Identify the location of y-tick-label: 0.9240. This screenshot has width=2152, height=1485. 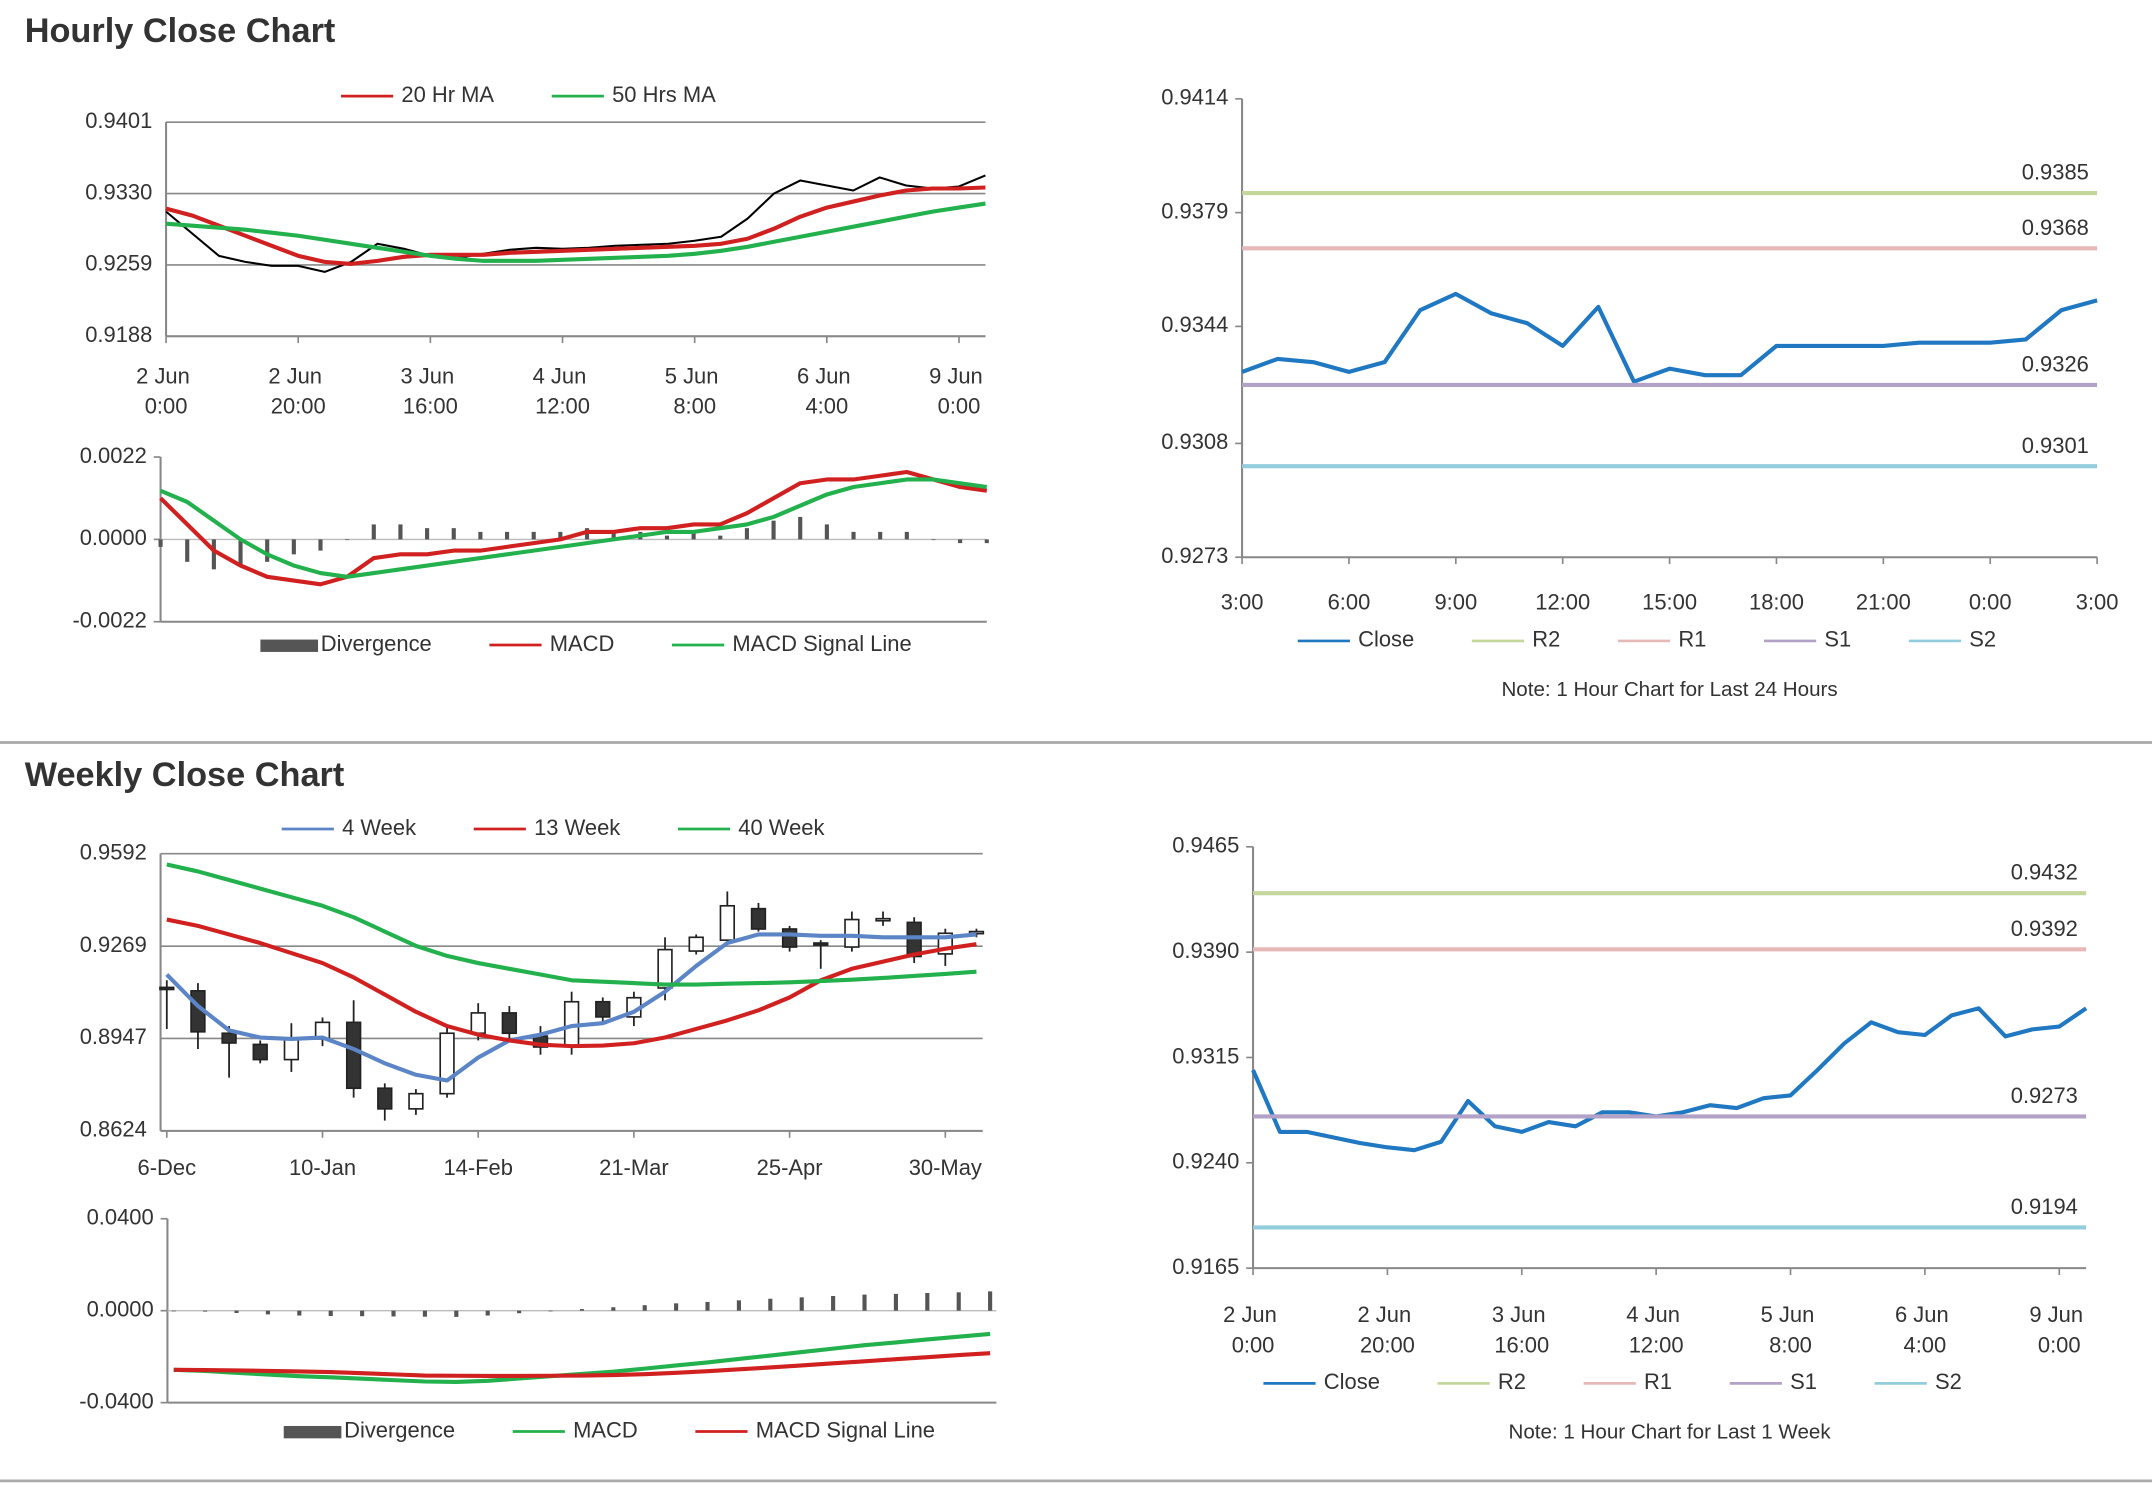
(1205, 1161).